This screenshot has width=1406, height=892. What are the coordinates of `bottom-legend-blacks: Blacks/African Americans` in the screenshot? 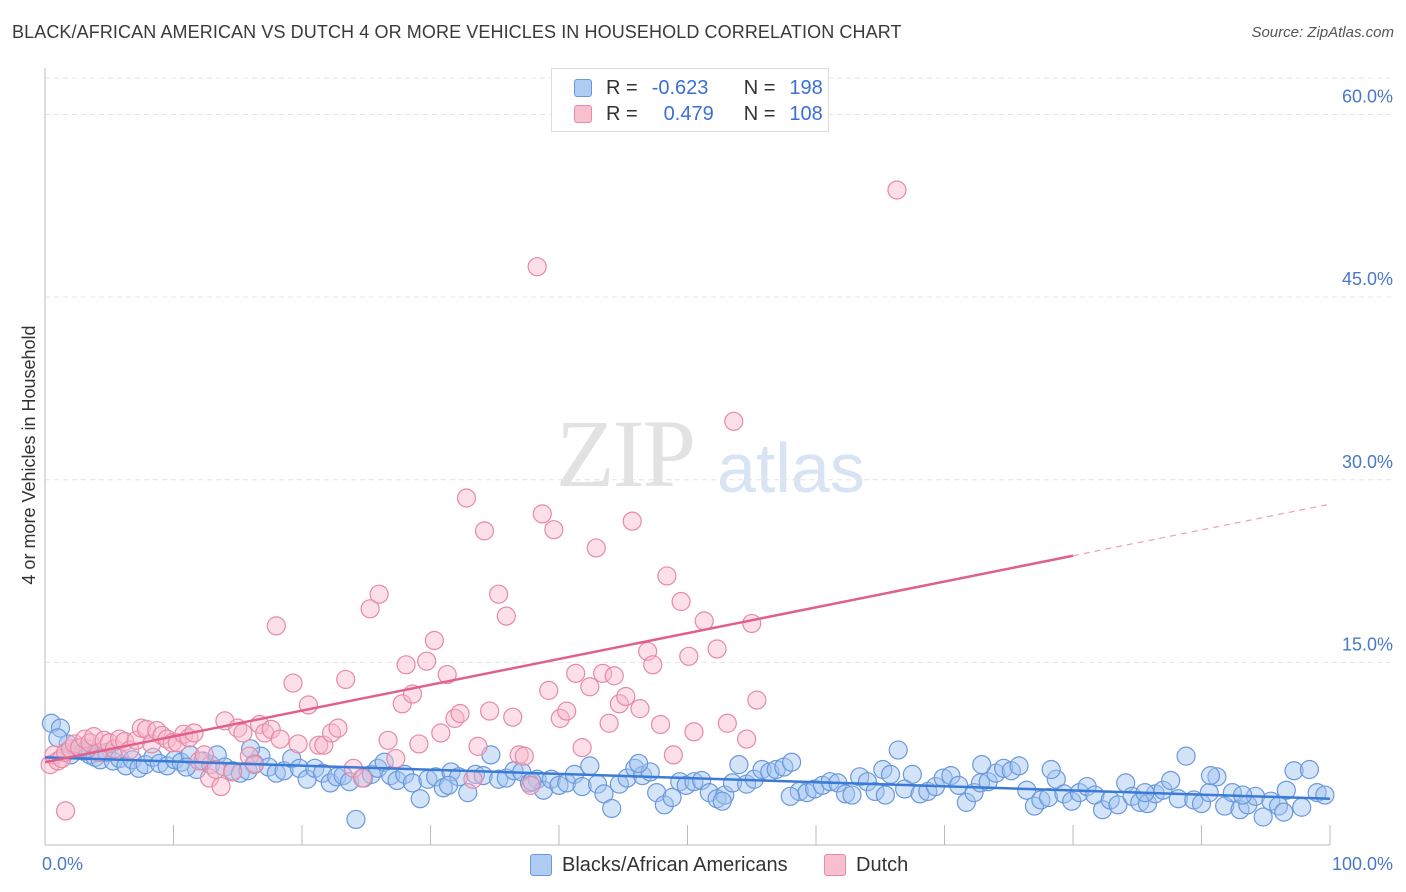 It's located at (659, 865).